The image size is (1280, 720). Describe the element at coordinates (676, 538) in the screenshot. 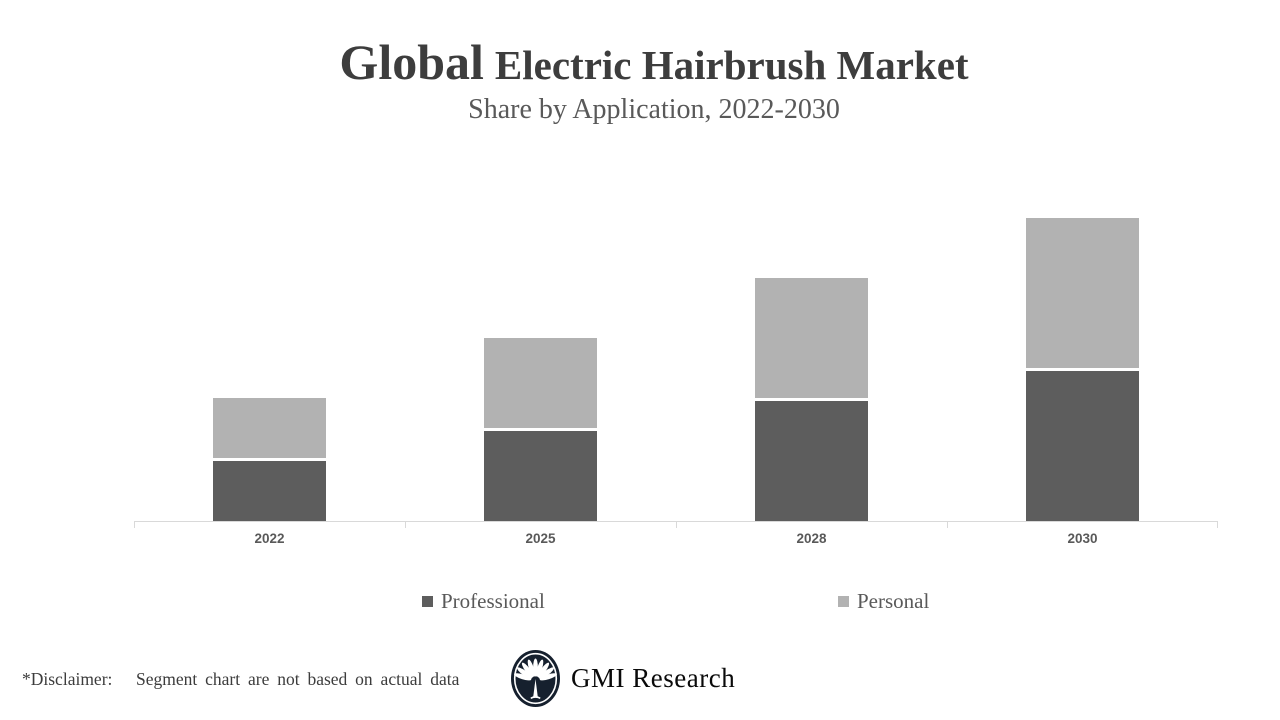

I see `x-axis-labels: 2022 2025 2028 2030` at that location.